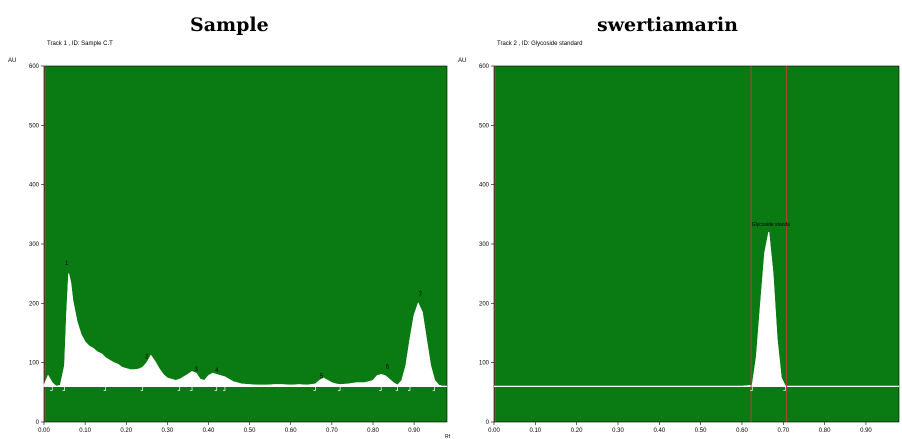  Describe the element at coordinates (322, 377) in the screenshot. I see `peak-label: 5` at that location.